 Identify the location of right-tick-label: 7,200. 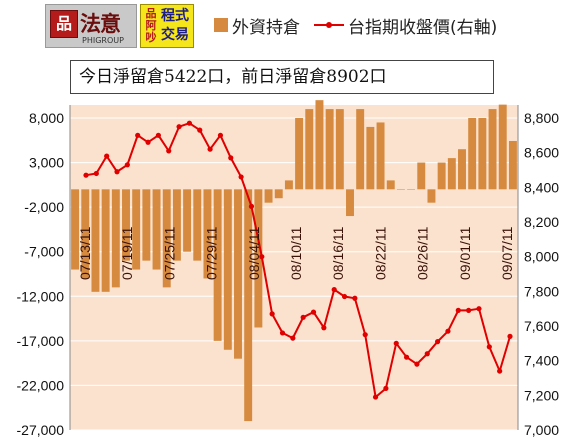
(541, 395).